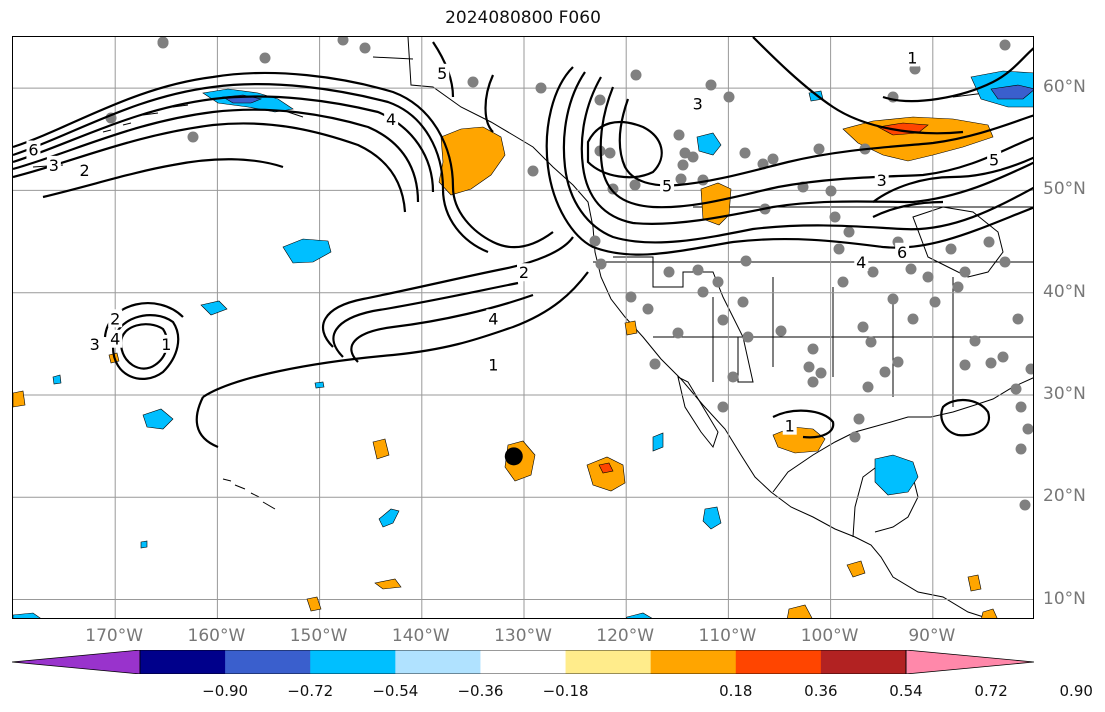 This screenshot has width=1105, height=712. I want to click on map-title: 2024080800 F060, so click(523, 18).